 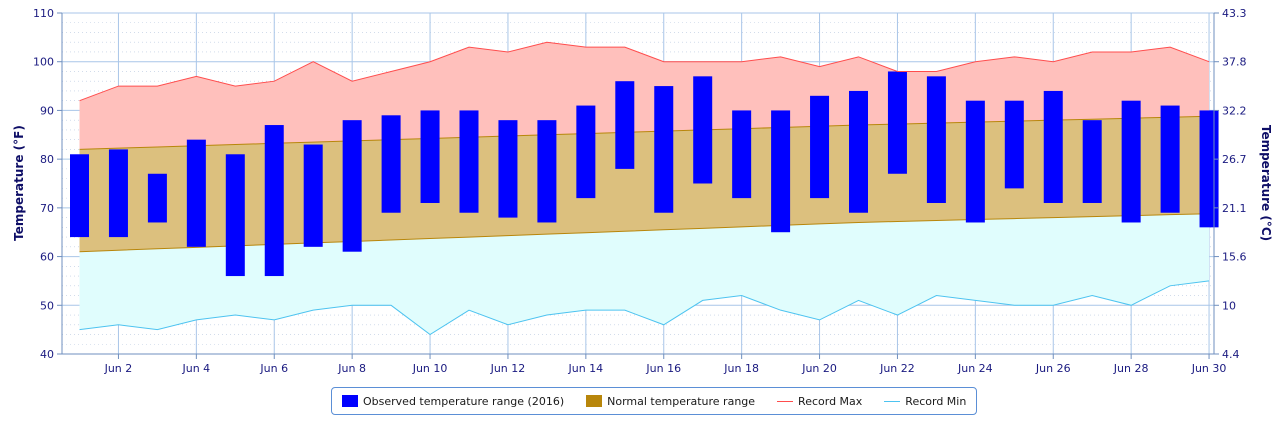 I want to click on right-y-tick-label: 32.2, so click(x=1234, y=110).